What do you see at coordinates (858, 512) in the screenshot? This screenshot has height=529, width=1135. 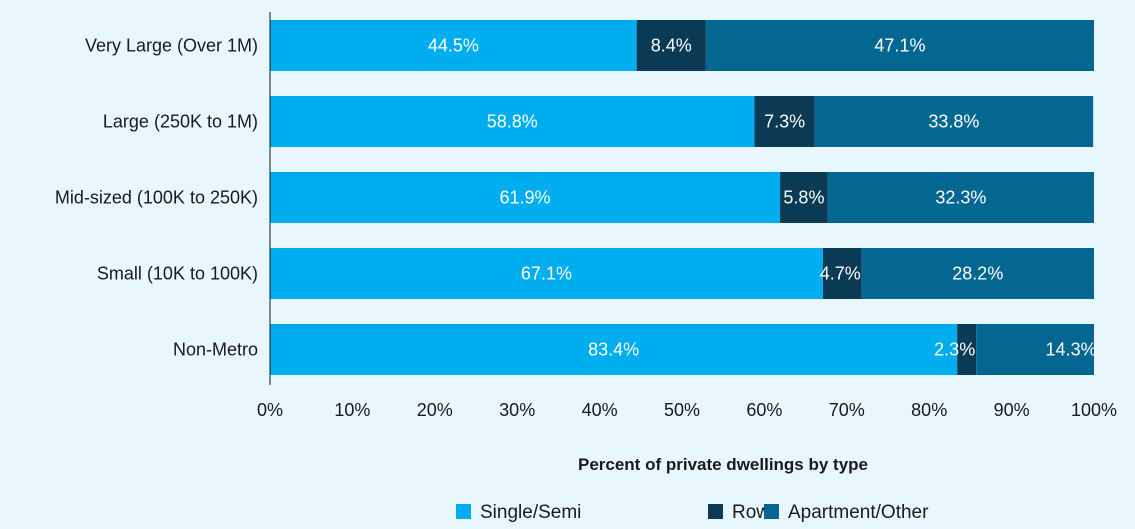 I see `legend-label: Apartment/Other` at bounding box center [858, 512].